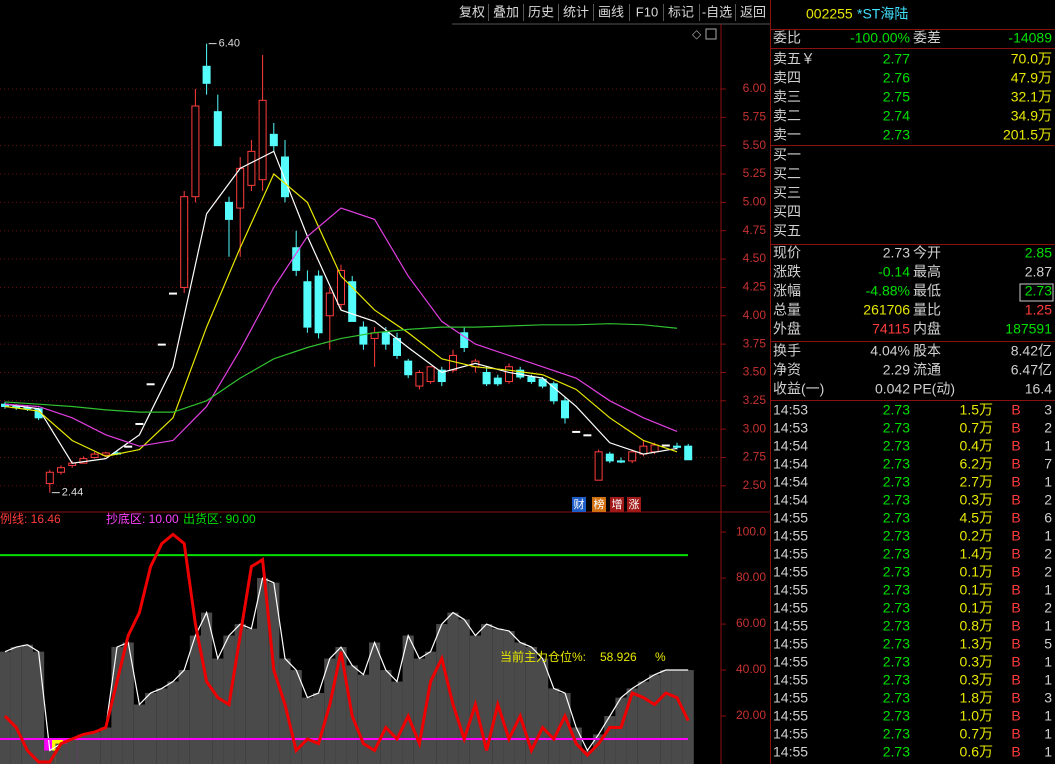 The height and width of the screenshot is (764, 1055). I want to click on toolbar-button: -自选, so click(717, 11).